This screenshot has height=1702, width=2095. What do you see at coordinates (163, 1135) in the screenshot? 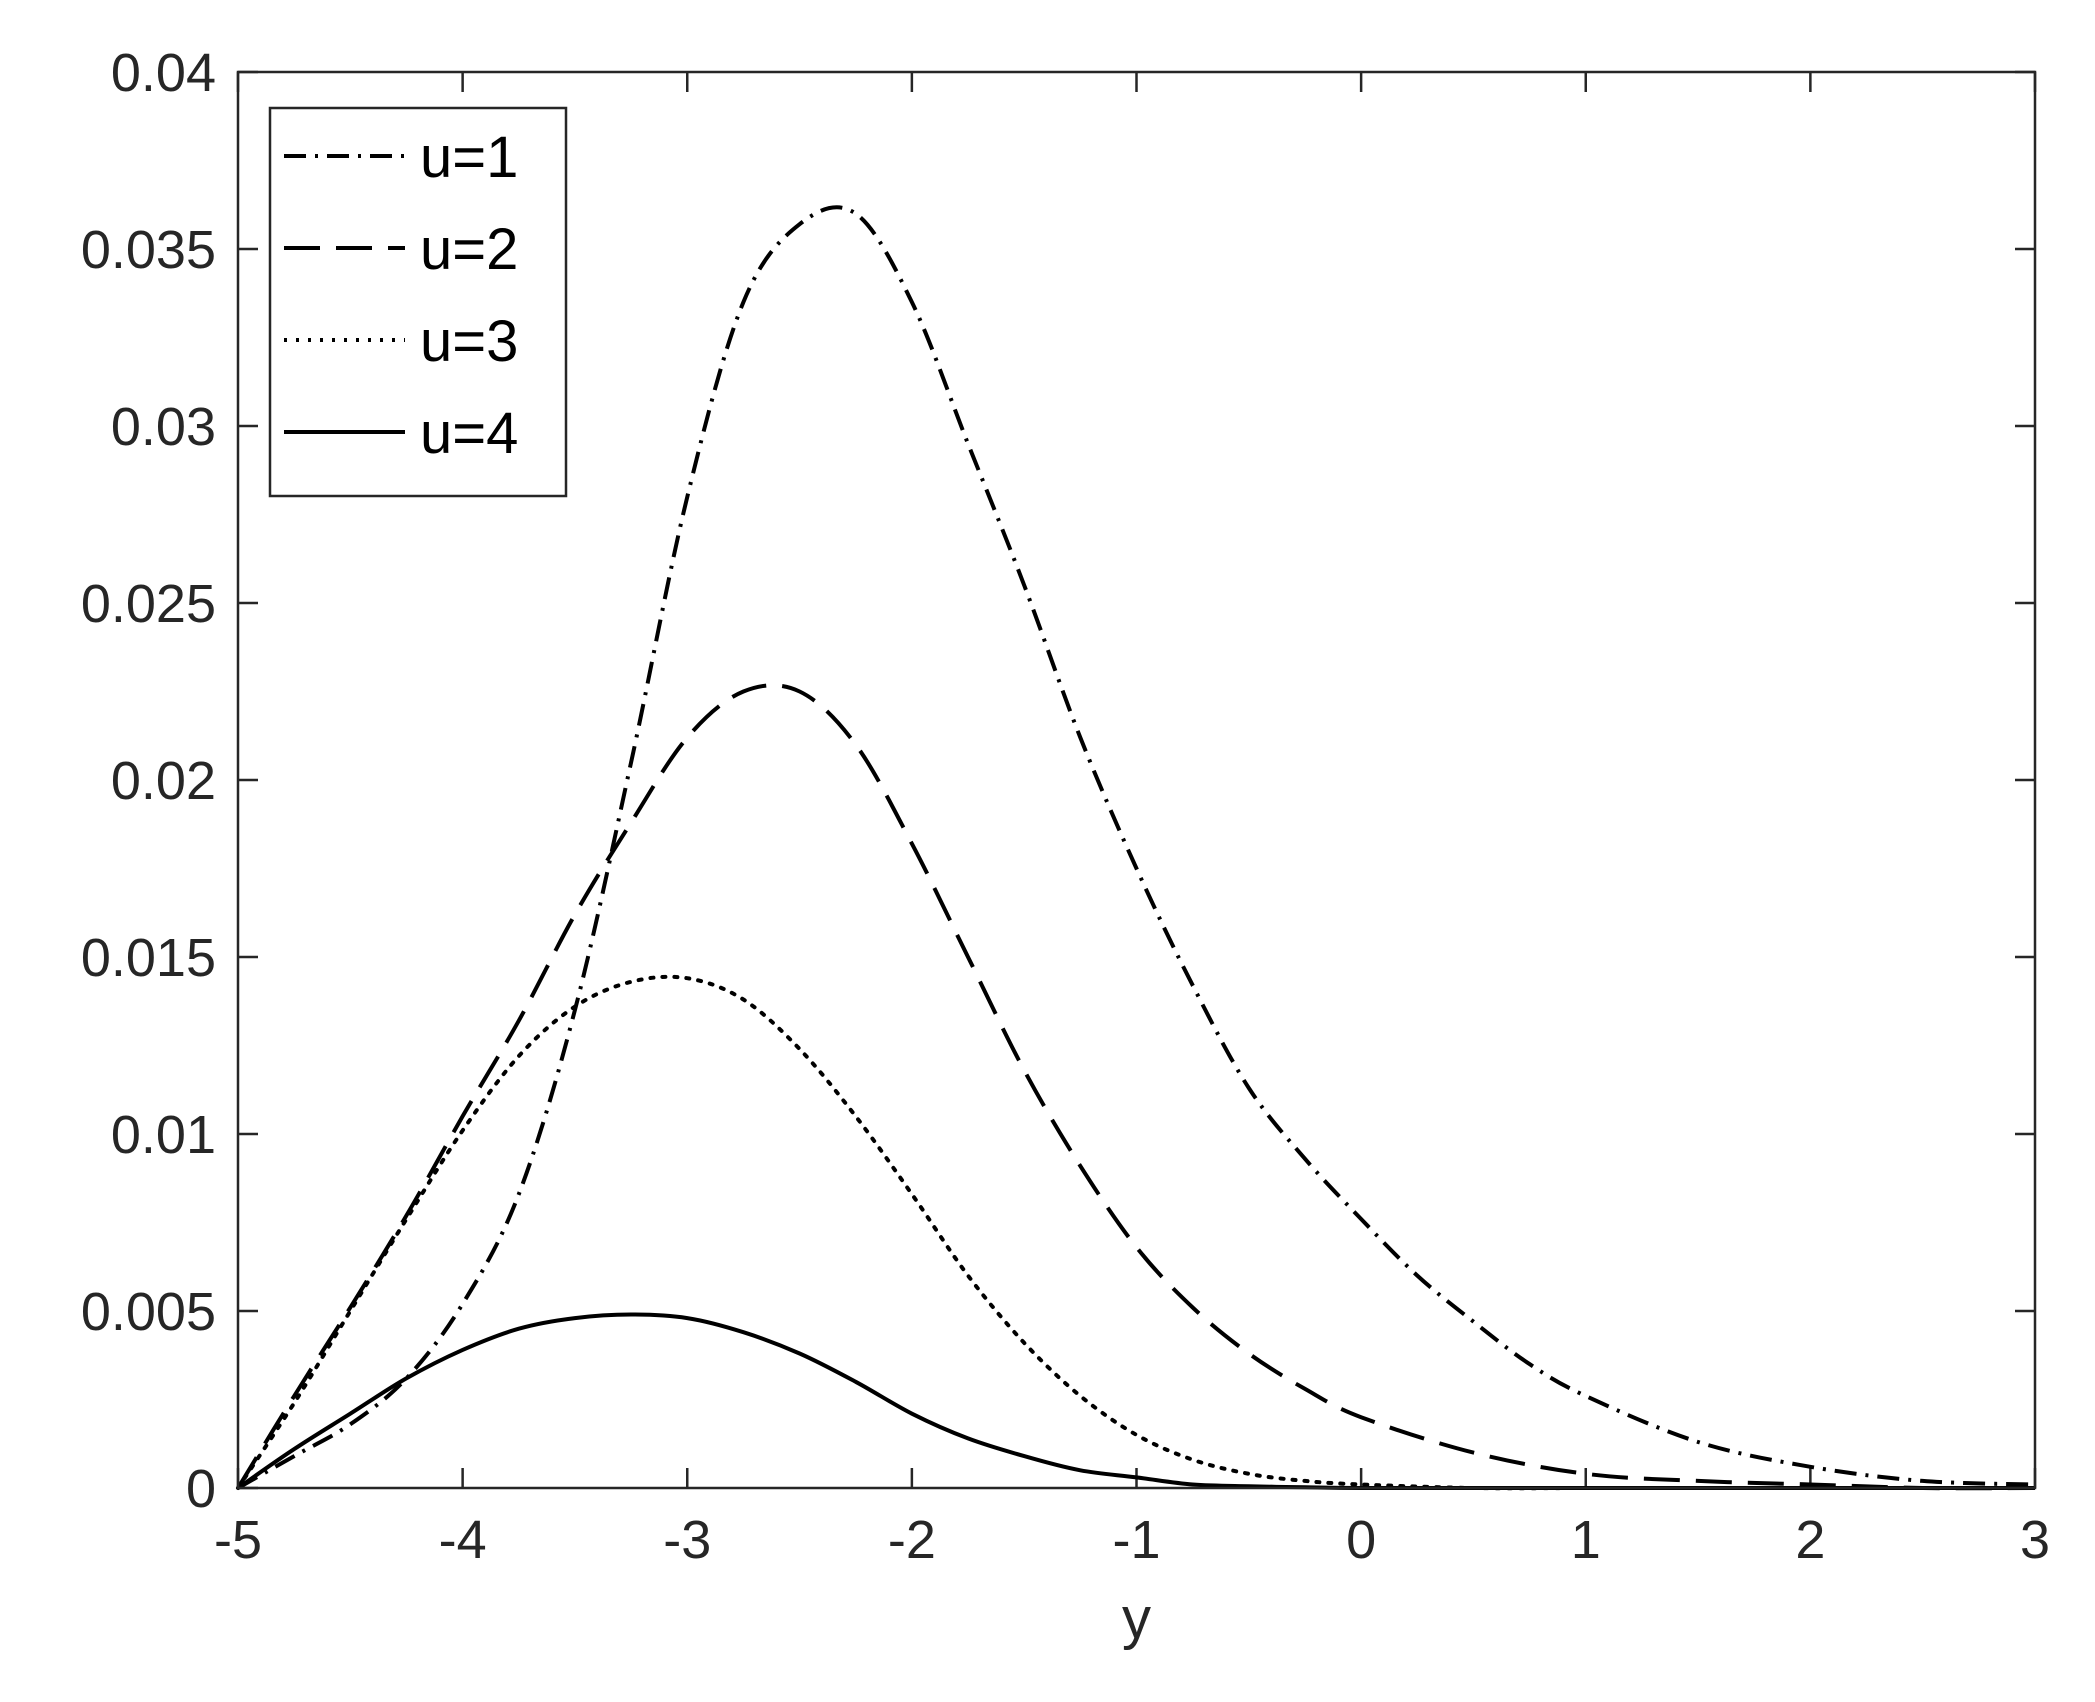
I see `y-tick-label: 0.01` at bounding box center [163, 1135].